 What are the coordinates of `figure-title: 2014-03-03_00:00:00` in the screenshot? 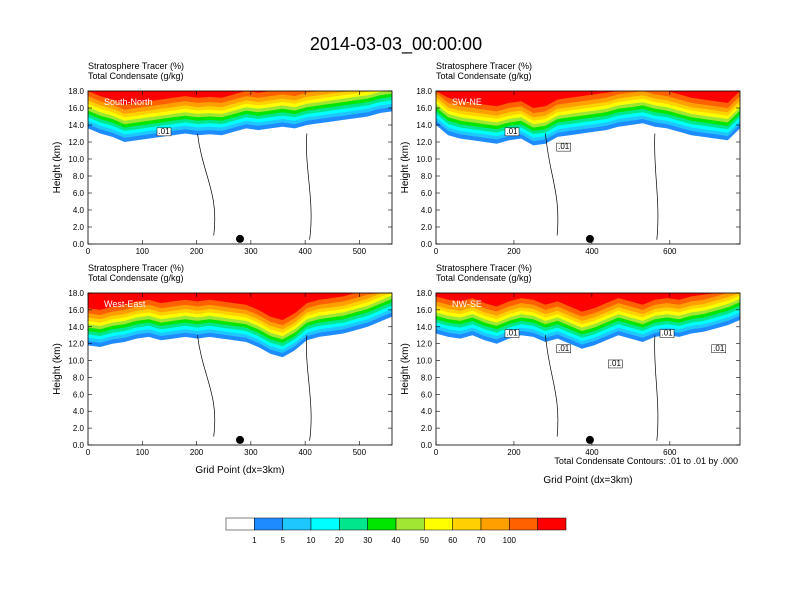 It's located at (396, 44).